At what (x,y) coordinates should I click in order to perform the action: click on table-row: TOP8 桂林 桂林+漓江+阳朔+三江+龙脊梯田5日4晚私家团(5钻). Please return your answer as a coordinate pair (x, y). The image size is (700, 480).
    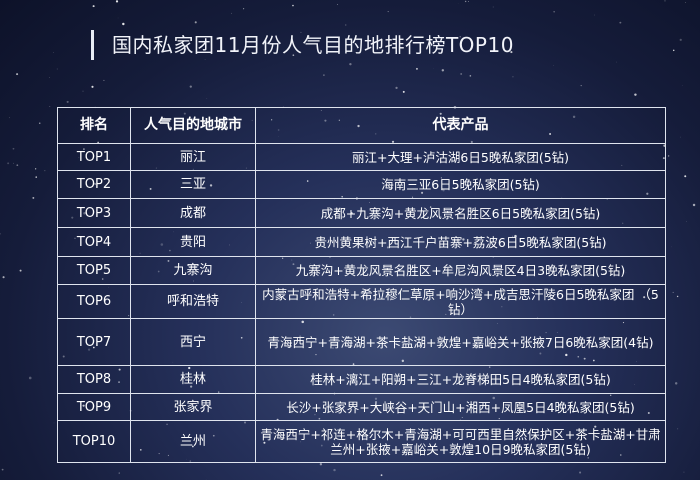
    Looking at the image, I should click on (361, 379).